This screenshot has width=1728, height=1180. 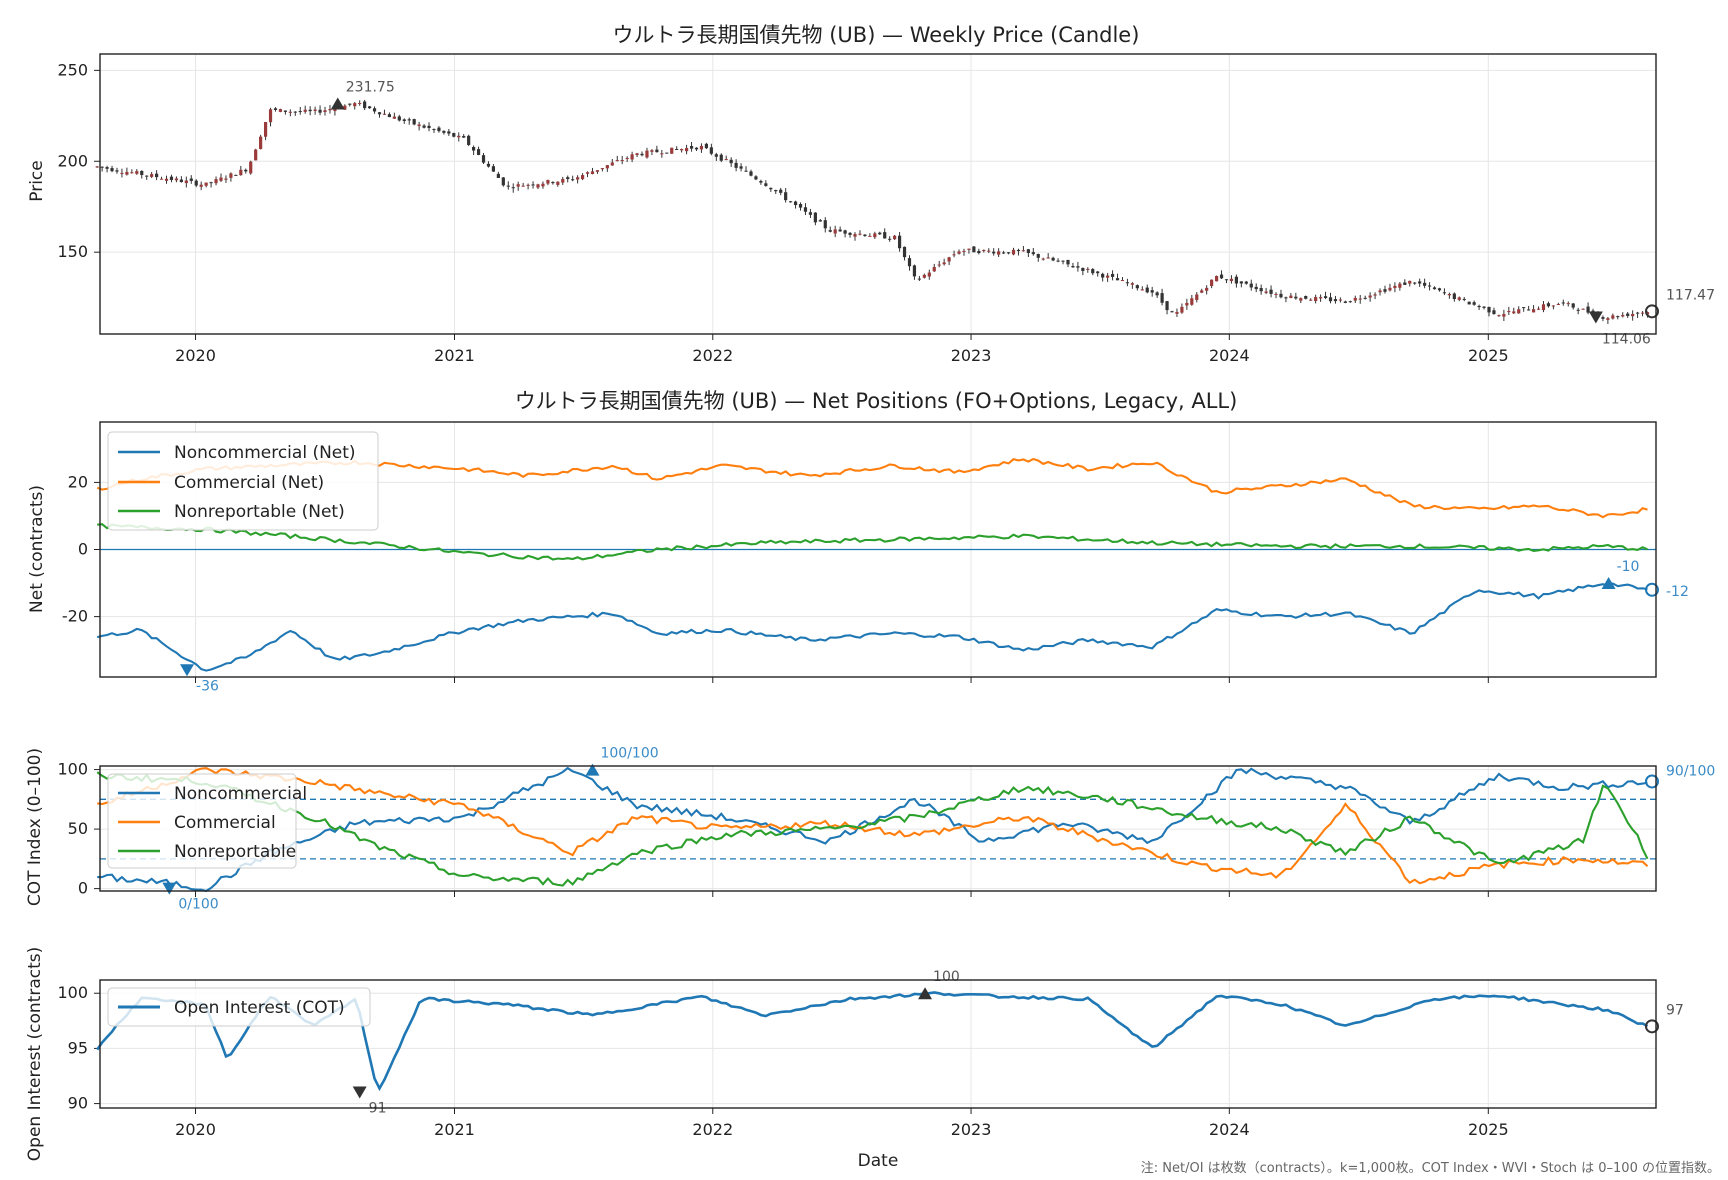 I want to click on y-tick-label: 100, so click(x=72, y=992).